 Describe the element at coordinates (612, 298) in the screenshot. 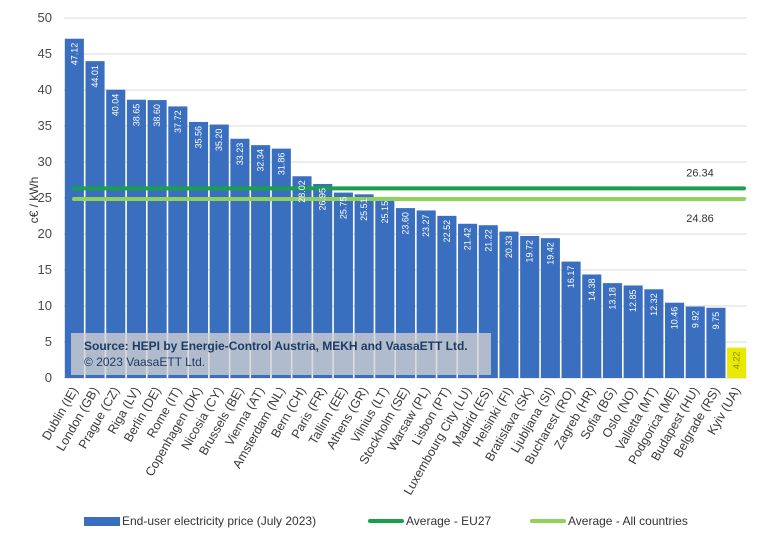

I see `bar-value-label: 13.18` at that location.